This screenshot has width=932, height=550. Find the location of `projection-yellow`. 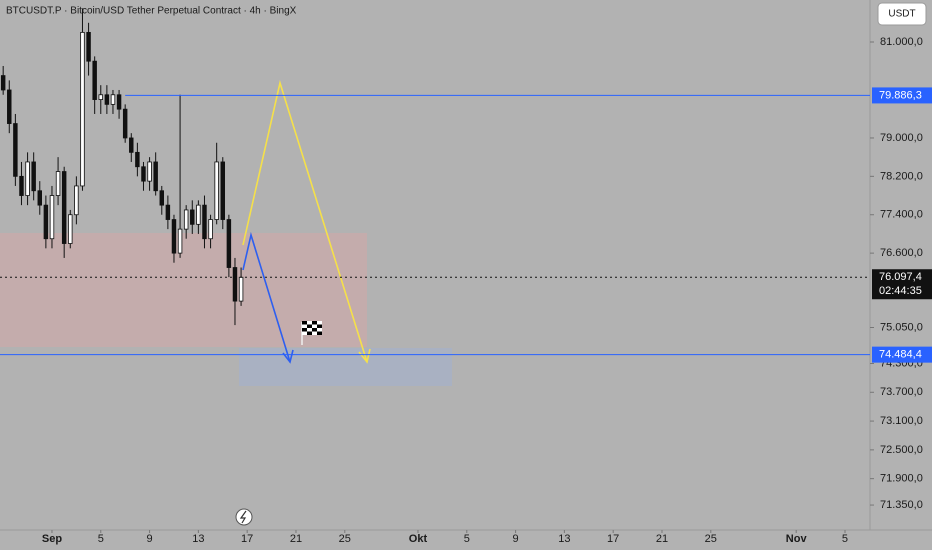

projection-yellow is located at coordinates (305, 221).